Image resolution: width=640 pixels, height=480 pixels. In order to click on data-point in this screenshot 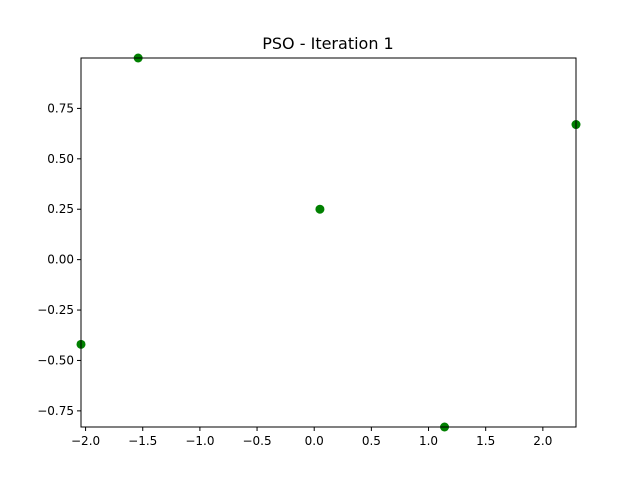, I will do `click(320, 209)`.